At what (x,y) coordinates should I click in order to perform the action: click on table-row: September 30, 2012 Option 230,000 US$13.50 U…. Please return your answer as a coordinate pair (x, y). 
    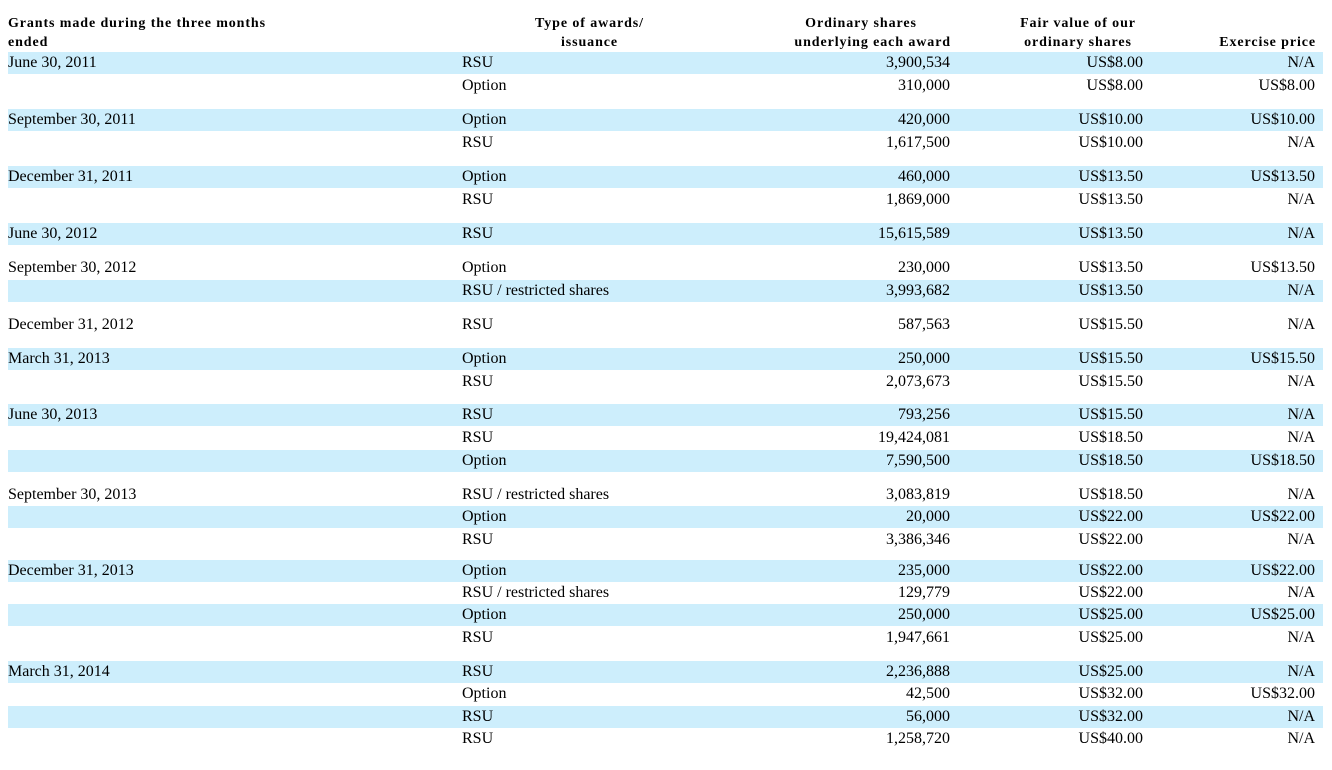
    Looking at the image, I should click on (665, 268).